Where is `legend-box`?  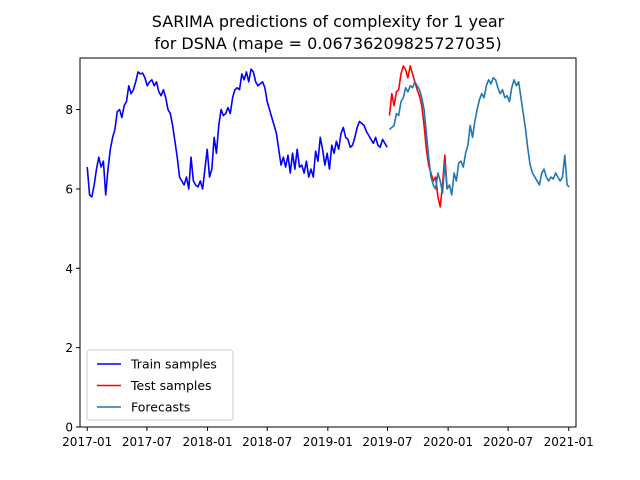
legend-box is located at coordinates (160, 385).